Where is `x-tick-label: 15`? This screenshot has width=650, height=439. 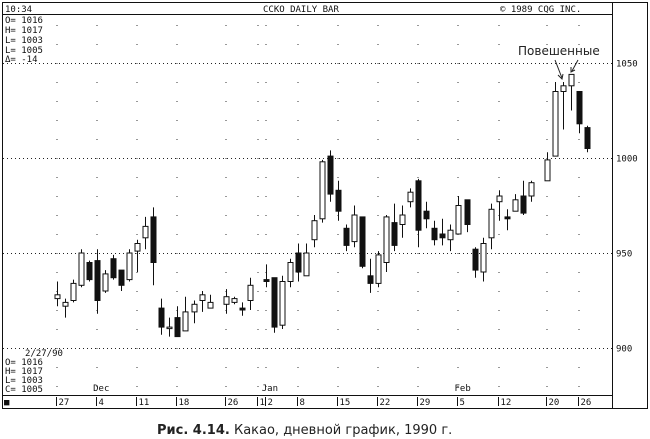
x-tick-label: 15 is located at coordinates (345, 403).